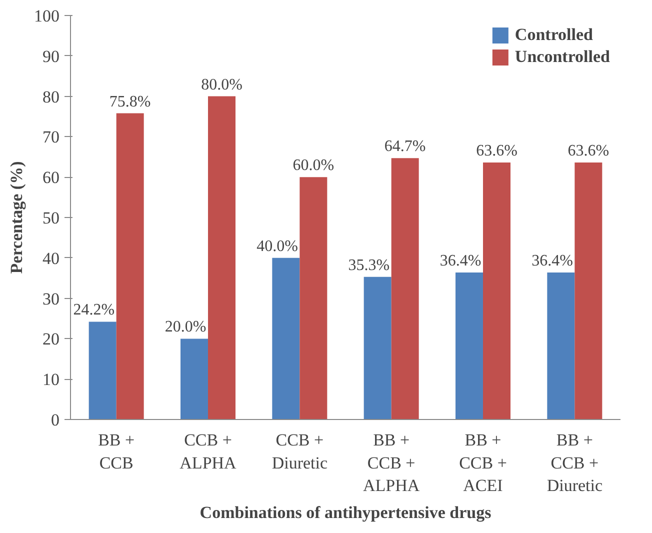 The height and width of the screenshot is (533, 652). What do you see at coordinates (116, 451) in the screenshot?
I see `x-tick-label: BB + CCB` at bounding box center [116, 451].